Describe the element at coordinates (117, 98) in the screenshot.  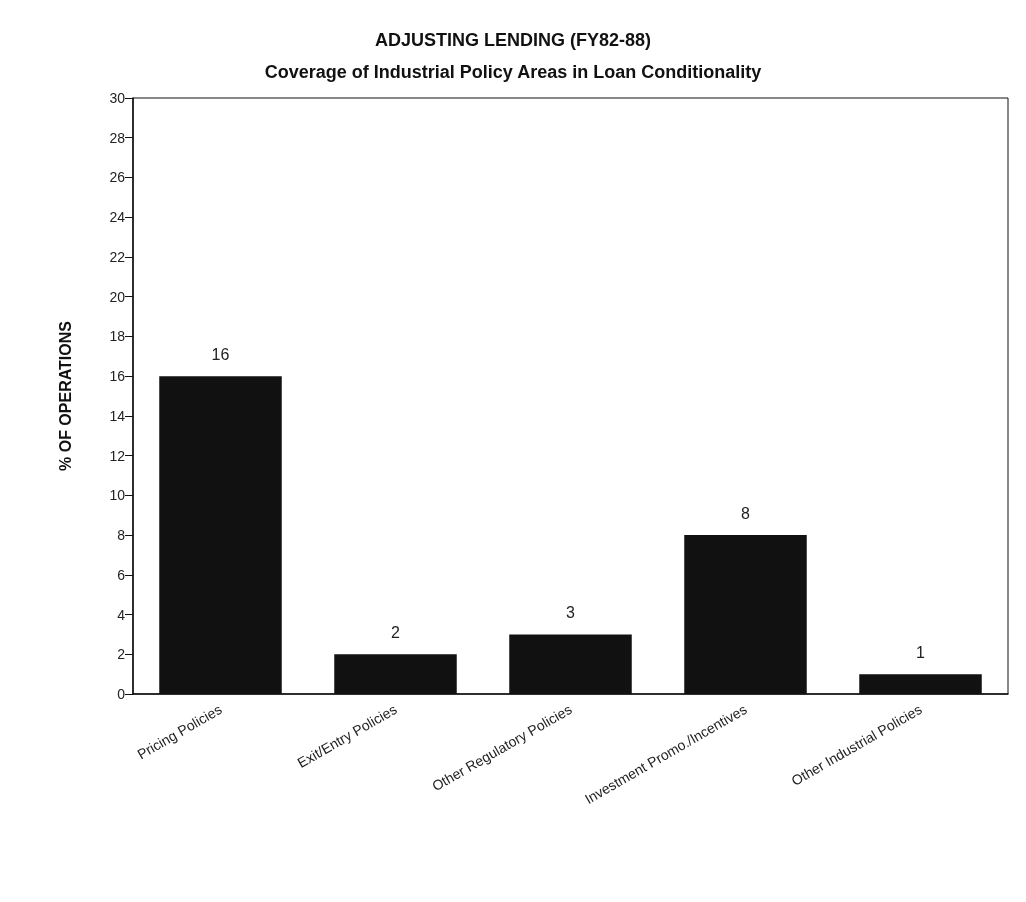
I see `y-tick-label: 30` at that location.